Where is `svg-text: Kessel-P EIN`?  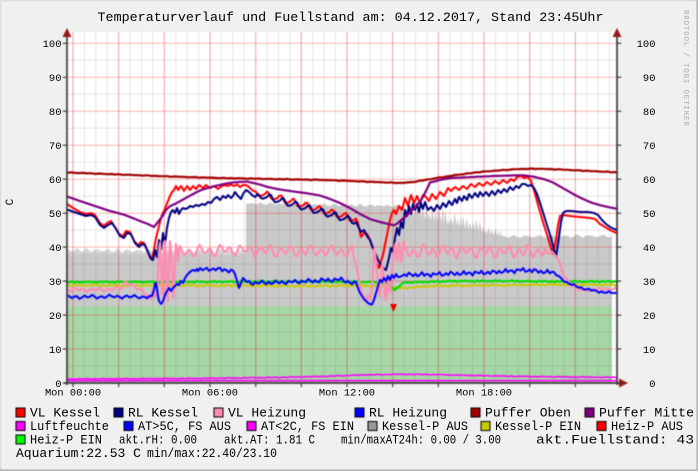 svg-text: Kessel-P EIN is located at coordinates (538, 426).